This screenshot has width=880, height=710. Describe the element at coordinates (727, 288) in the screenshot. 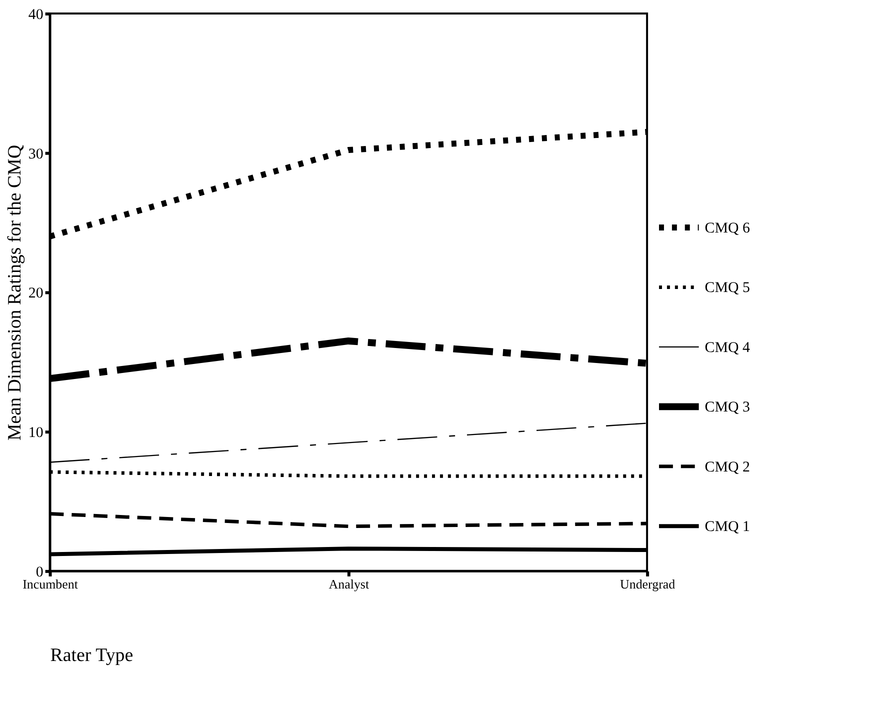

I see `legend-label: CMQ 5` at that location.